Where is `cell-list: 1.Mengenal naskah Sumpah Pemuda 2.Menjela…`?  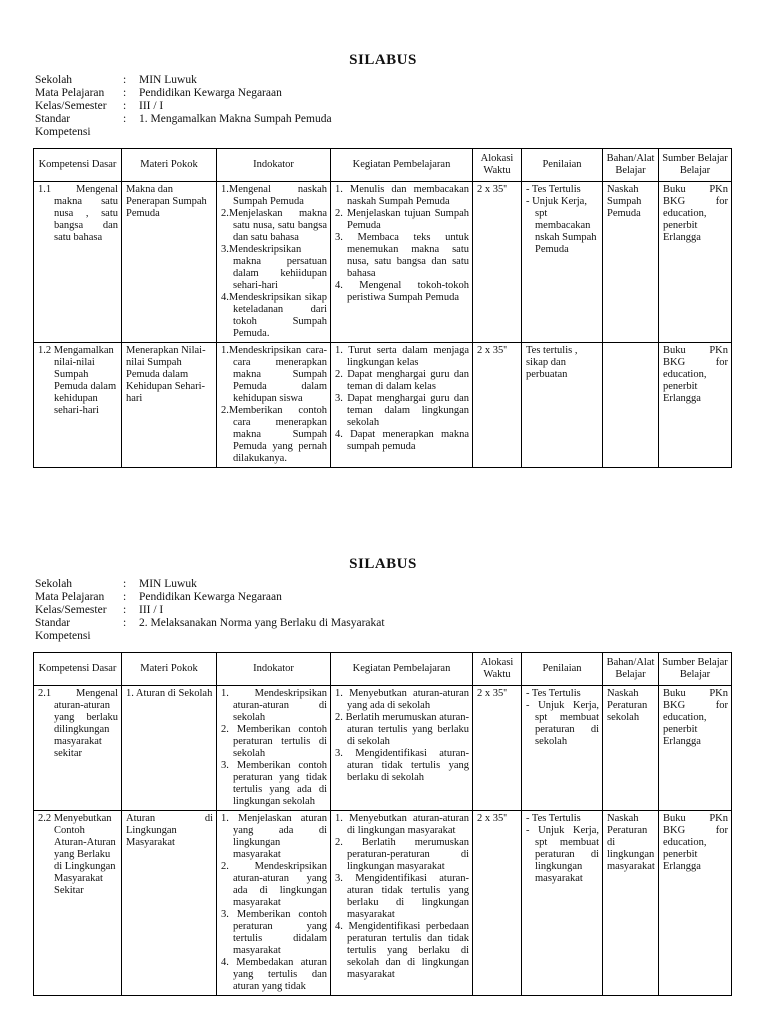 cell-list: 1.Mengenal naskah Sumpah Pemuda 2.Menjela… is located at coordinates (274, 262).